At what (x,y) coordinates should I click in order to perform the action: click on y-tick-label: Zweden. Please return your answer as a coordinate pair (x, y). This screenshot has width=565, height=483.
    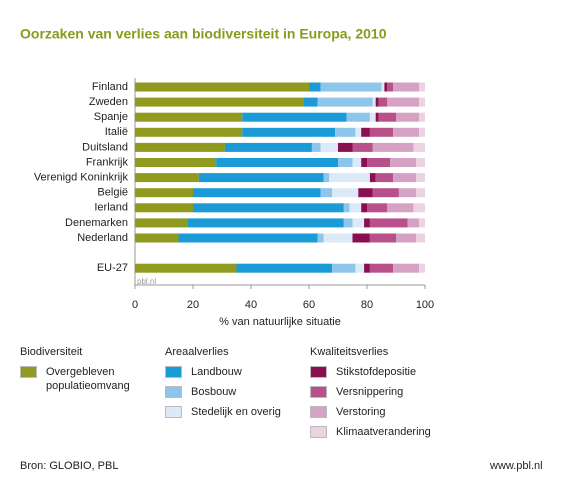
    Looking at the image, I should click on (108, 102).